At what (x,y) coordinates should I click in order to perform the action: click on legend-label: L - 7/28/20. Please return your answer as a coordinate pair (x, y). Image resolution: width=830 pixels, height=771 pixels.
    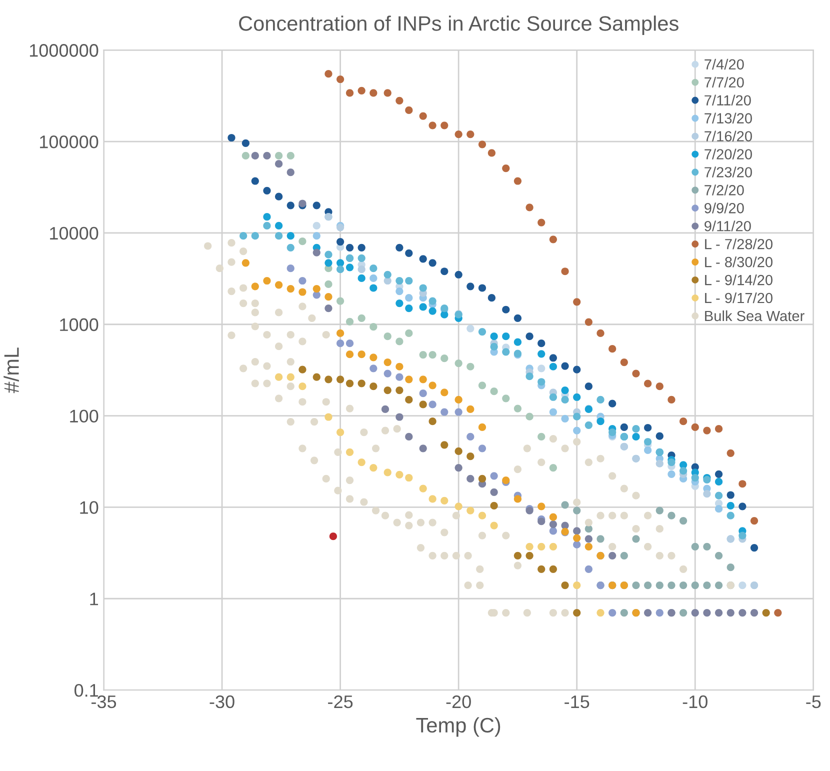
    Looking at the image, I should click on (738, 244).